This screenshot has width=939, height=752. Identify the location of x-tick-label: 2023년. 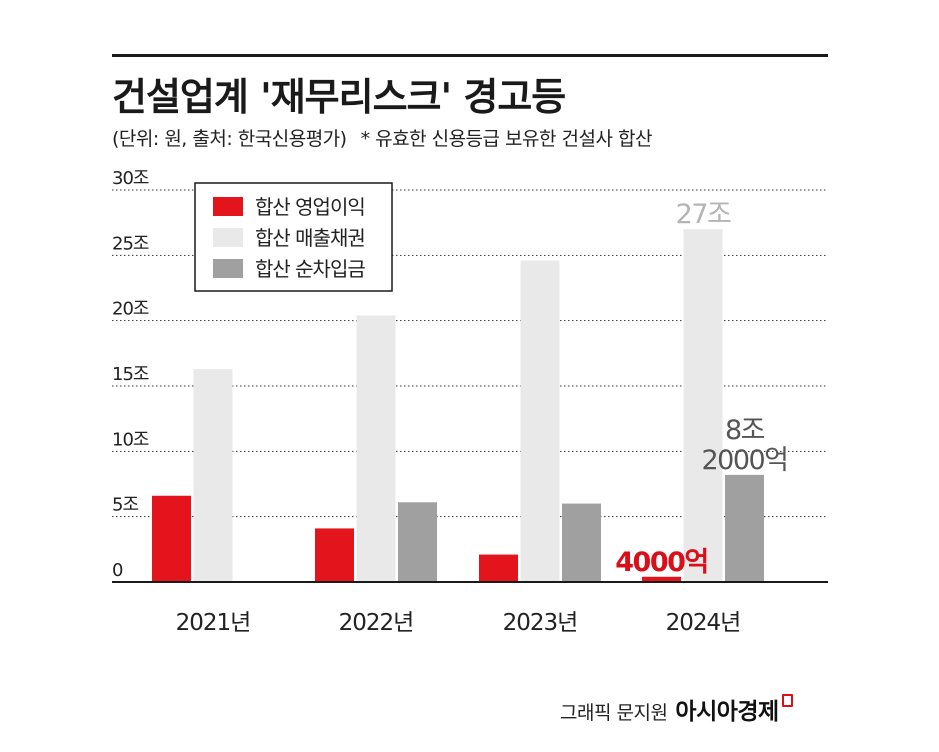
(540, 623).